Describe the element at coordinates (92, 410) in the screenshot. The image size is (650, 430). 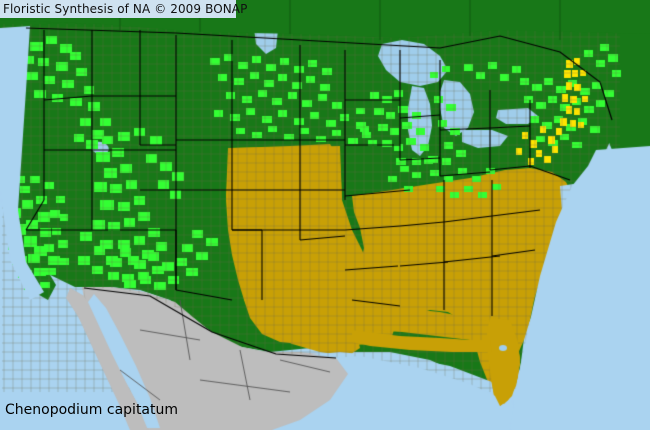
I see `species-name-label: Chenopodium capitatum` at that location.